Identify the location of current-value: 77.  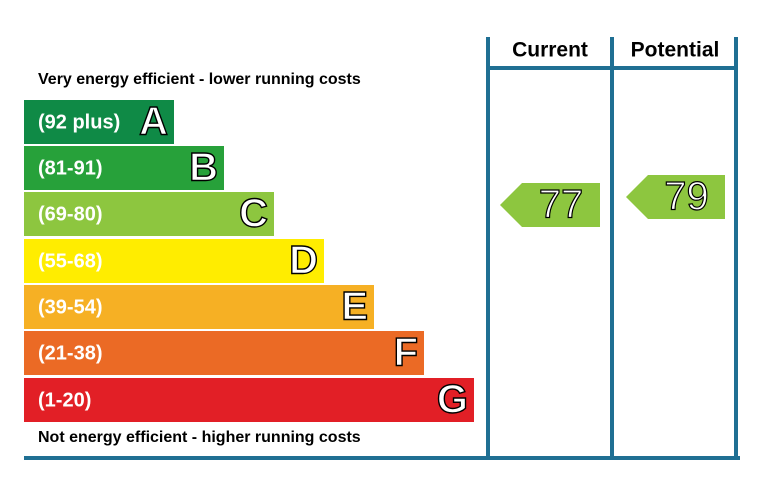
(561, 205).